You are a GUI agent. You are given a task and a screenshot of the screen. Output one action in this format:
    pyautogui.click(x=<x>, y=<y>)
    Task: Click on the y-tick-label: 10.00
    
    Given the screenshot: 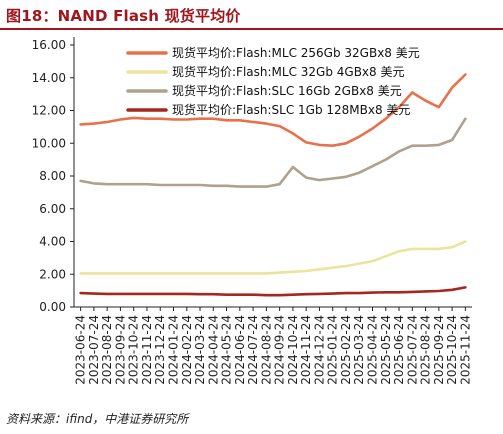 What is the action you would take?
    pyautogui.click(x=49, y=143)
    